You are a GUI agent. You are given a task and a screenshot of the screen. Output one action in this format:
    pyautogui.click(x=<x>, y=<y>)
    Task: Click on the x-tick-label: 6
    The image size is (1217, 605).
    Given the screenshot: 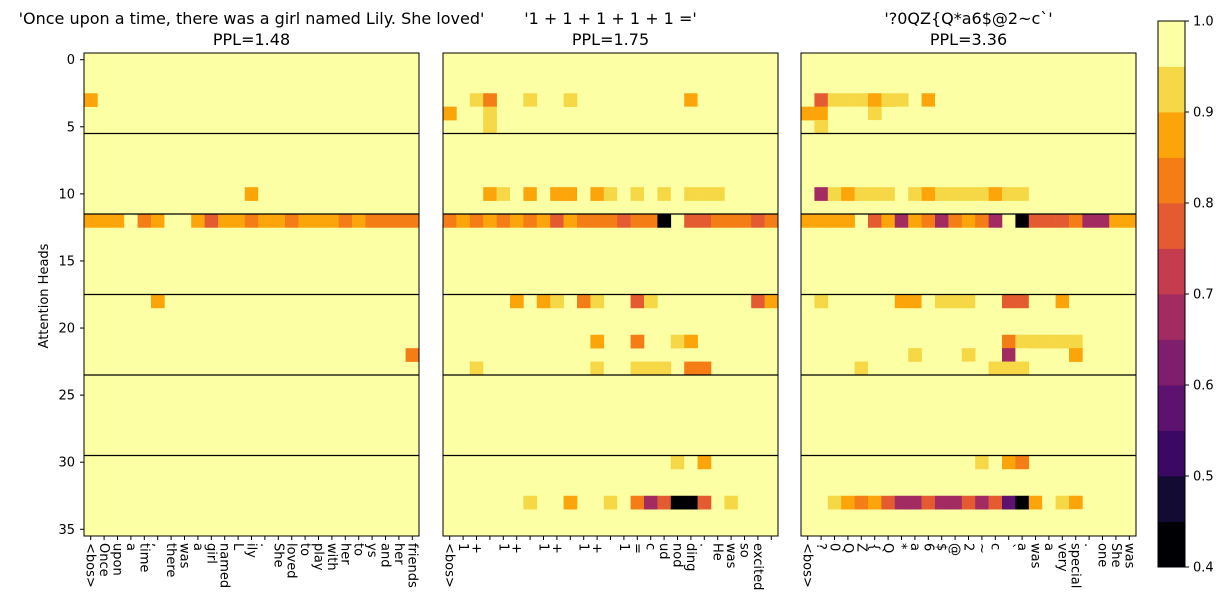 What is the action you would take?
    pyautogui.click(x=927, y=547)
    